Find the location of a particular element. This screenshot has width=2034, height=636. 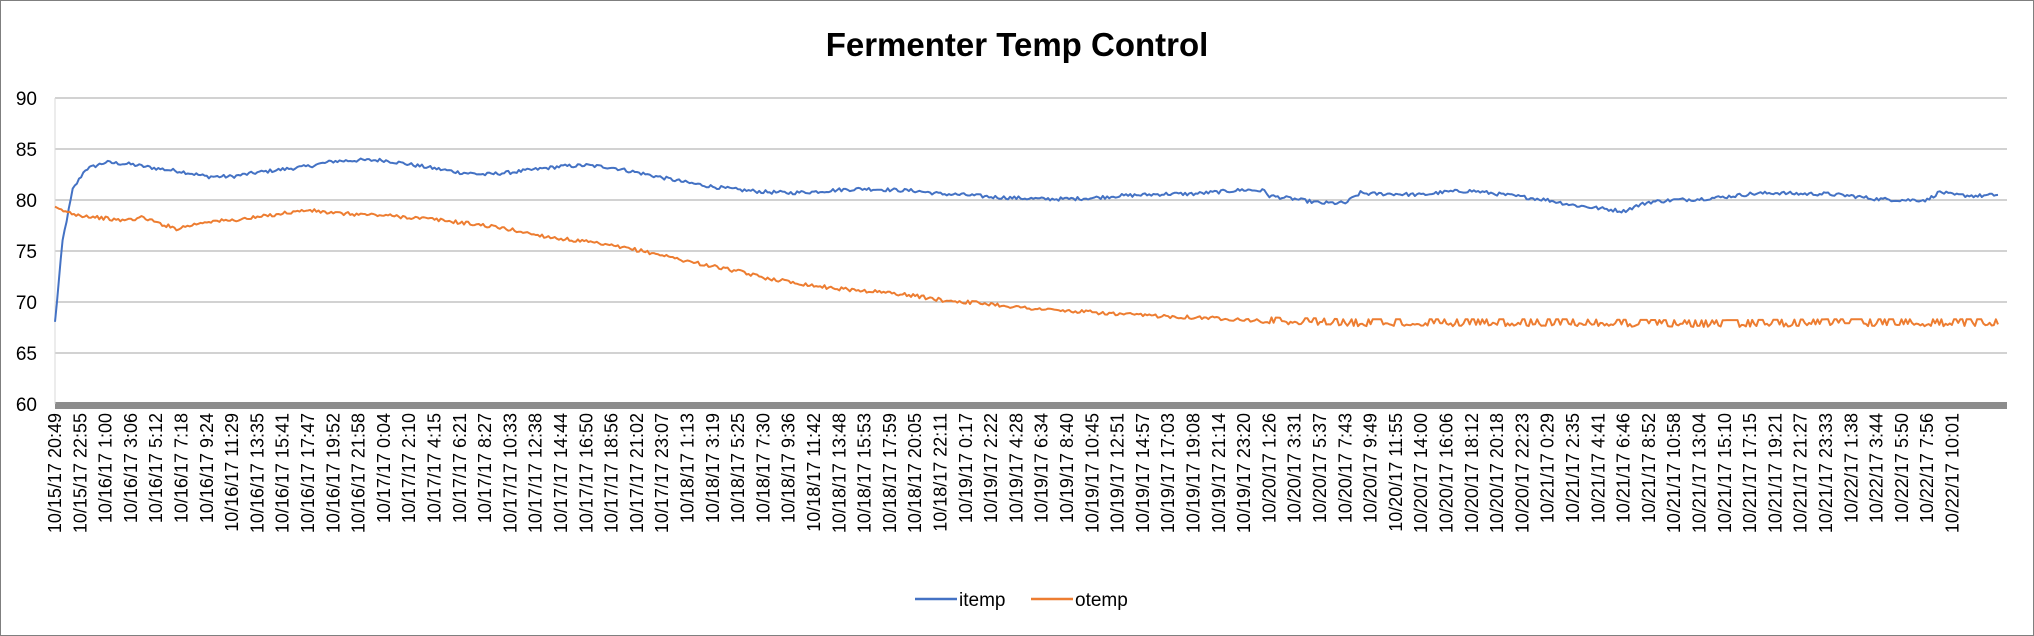

x-tick-label: 10/21/17 21:27 is located at coordinates (1801, 473).